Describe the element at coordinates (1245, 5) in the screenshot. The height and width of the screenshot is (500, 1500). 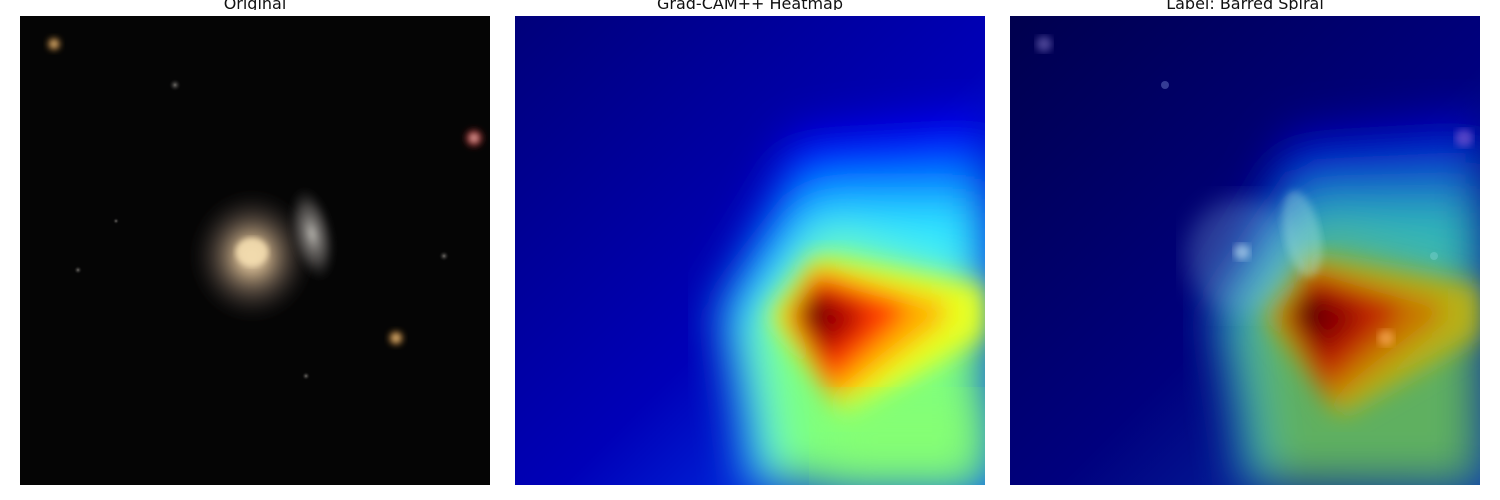
I see `panel-title-overlay: Label: Barred Spiral` at that location.